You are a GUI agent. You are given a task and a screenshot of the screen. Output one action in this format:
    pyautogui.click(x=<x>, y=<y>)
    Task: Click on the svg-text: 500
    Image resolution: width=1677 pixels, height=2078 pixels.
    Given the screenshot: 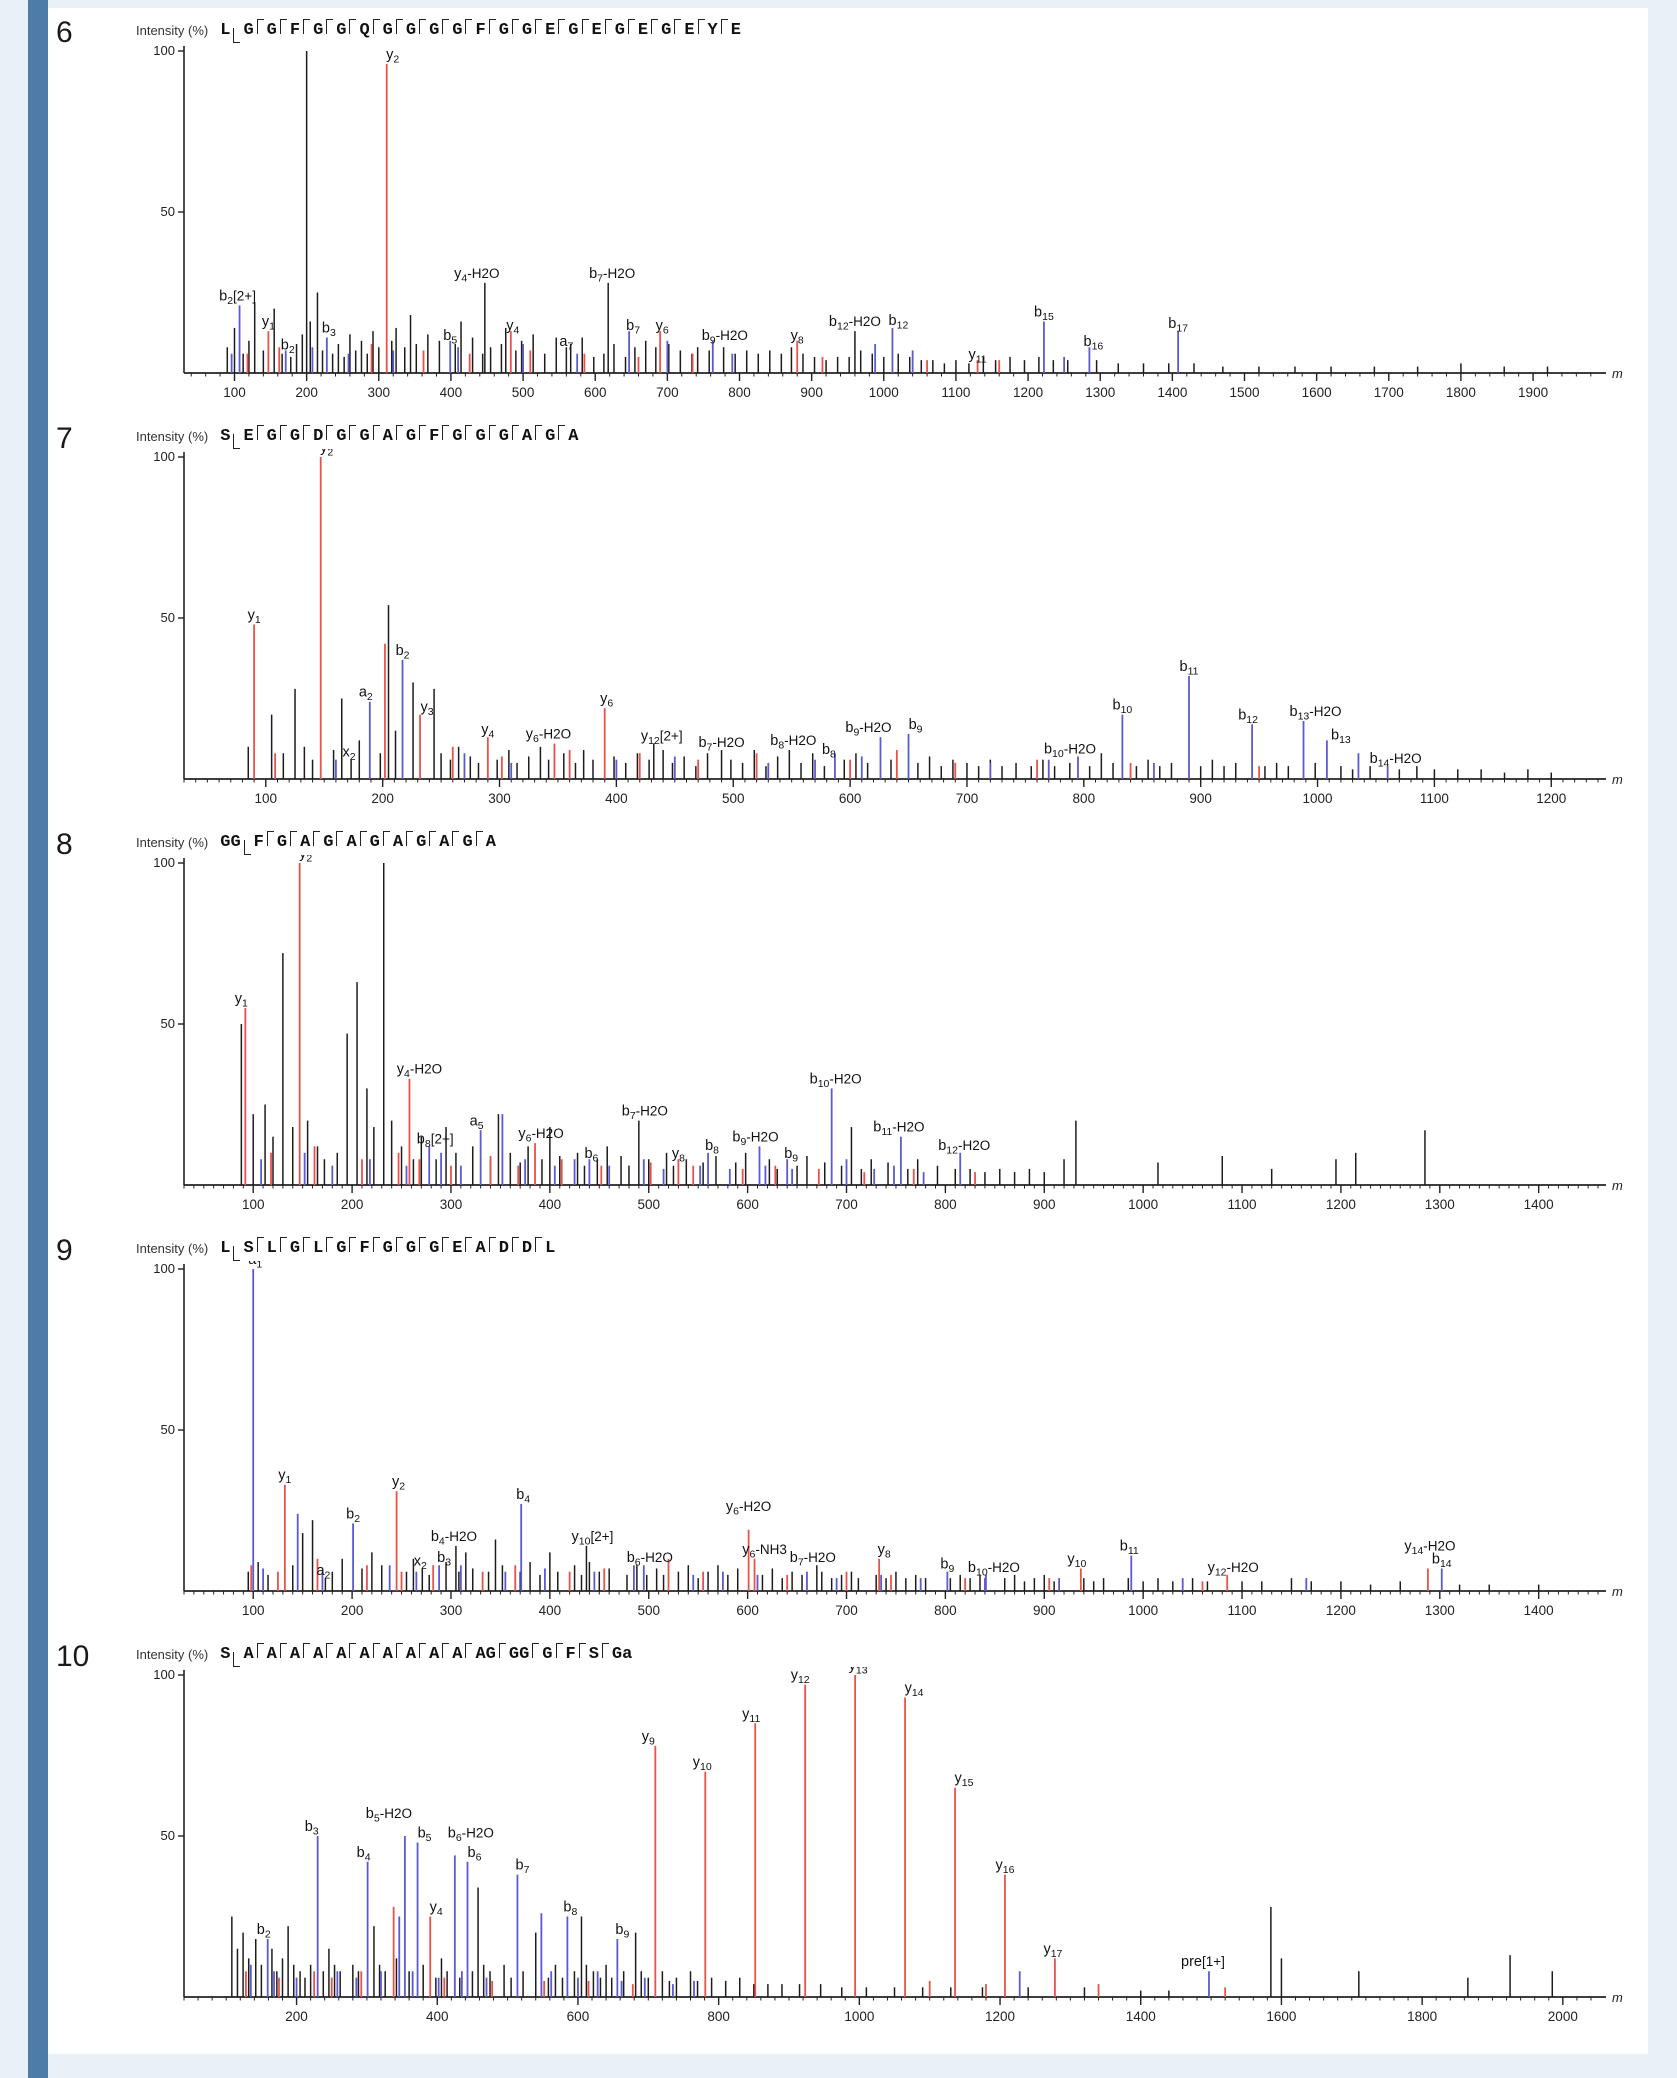 What is the action you would take?
    pyautogui.click(x=648, y=1610)
    